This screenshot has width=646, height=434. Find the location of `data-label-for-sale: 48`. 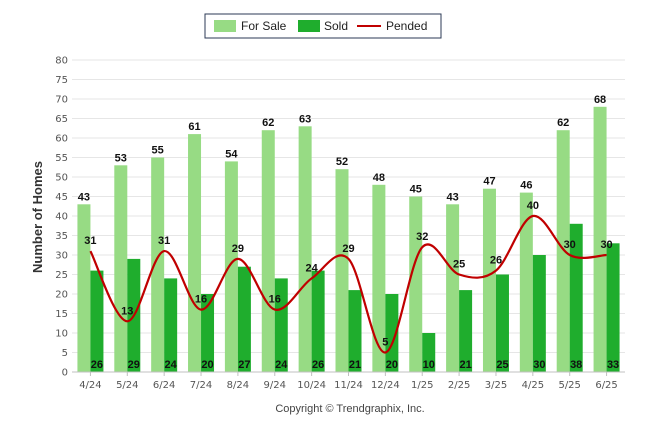

data-label-for-sale: 48 is located at coordinates (379, 178).